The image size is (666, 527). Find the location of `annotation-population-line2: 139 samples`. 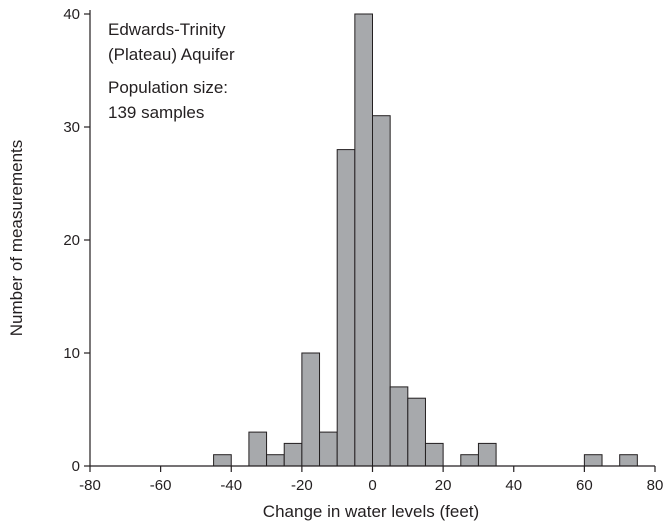

annotation-population-line2: 139 samples is located at coordinates (156, 112).